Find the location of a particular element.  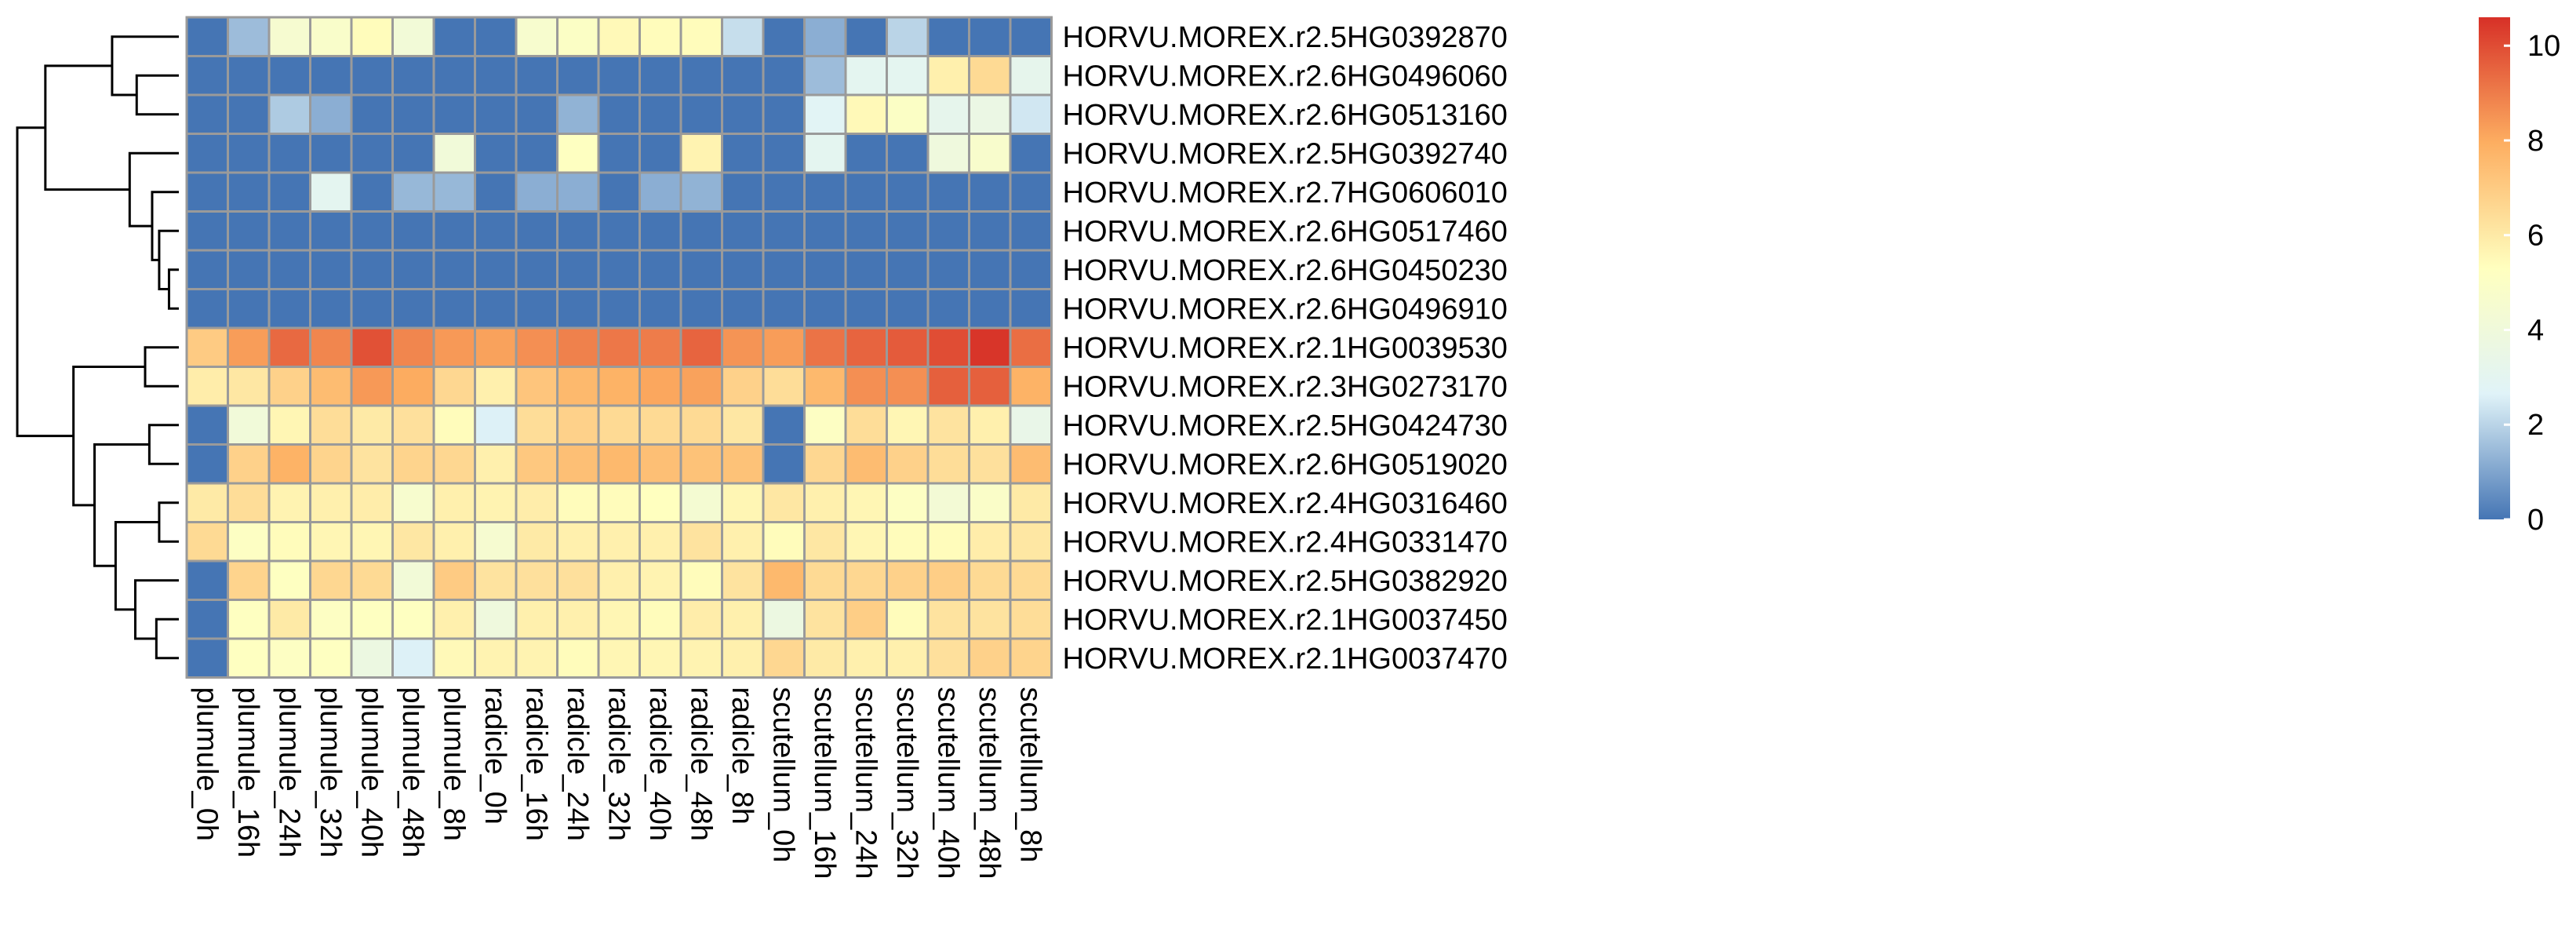

legend-tick-label: 10 is located at coordinates (2543, 46).